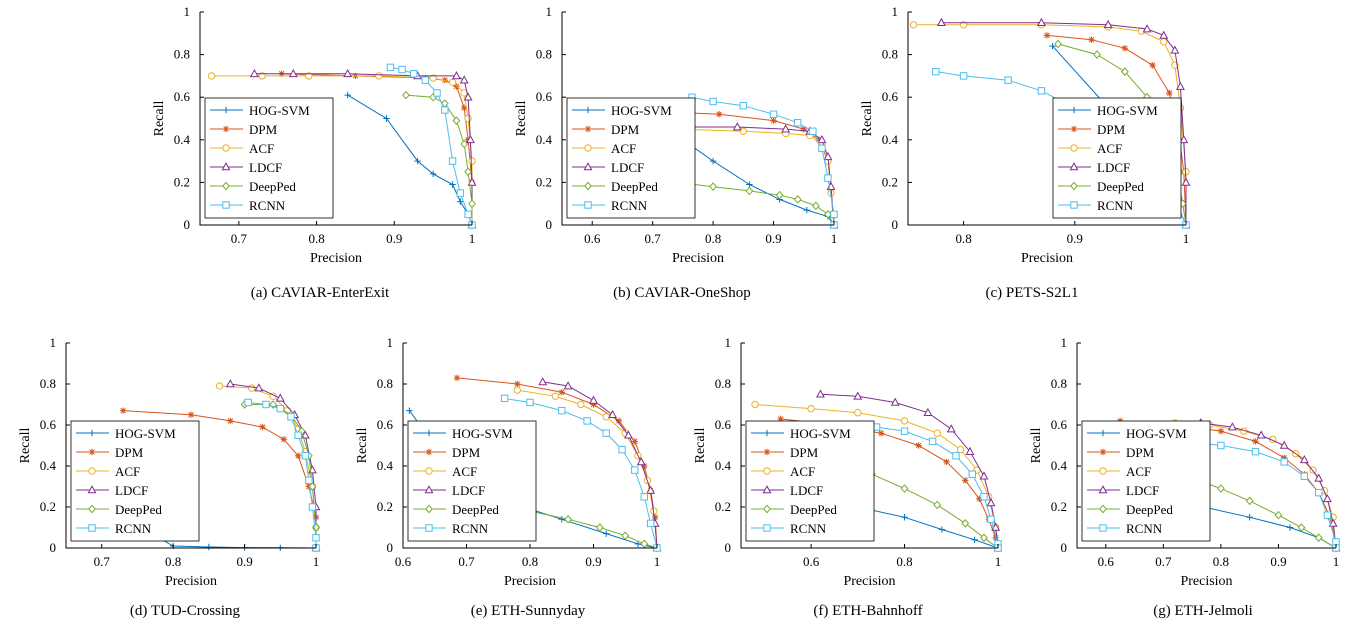  Describe the element at coordinates (1036, 446) in the screenshot. I see `y-axis-label: Recall` at that location.